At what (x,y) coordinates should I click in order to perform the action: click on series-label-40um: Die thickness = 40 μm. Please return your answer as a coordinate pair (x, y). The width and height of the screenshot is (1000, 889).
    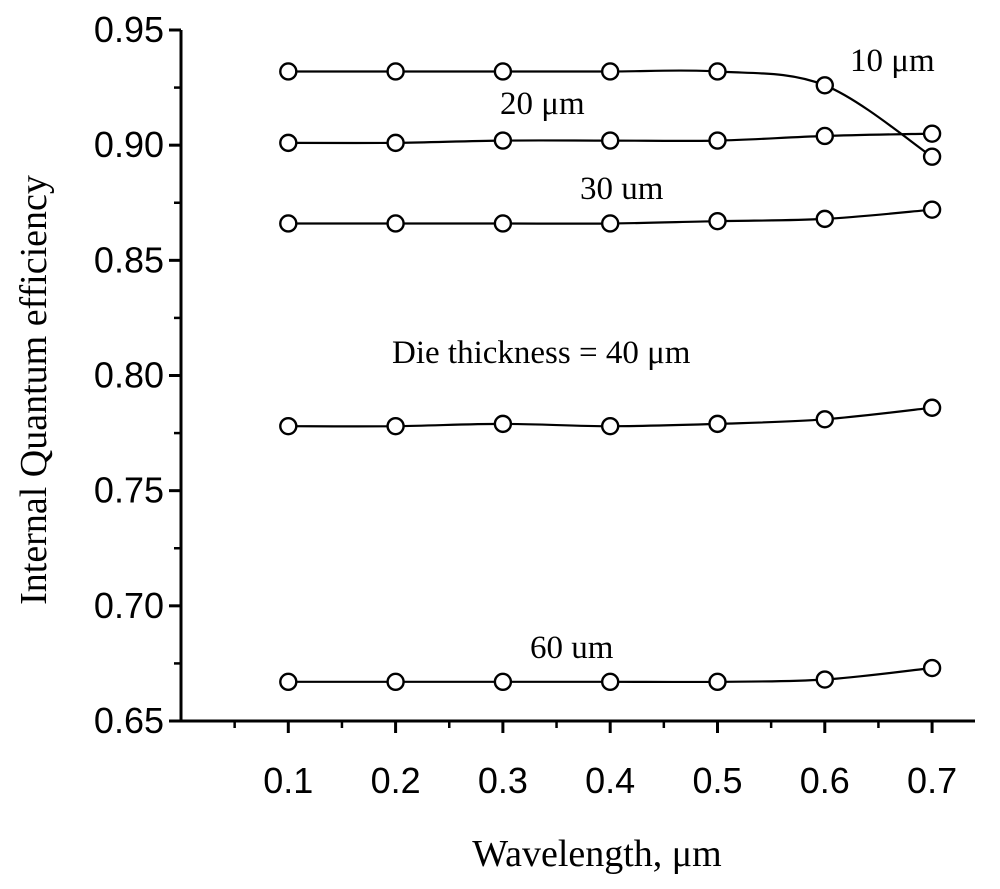
    Looking at the image, I should click on (541, 353).